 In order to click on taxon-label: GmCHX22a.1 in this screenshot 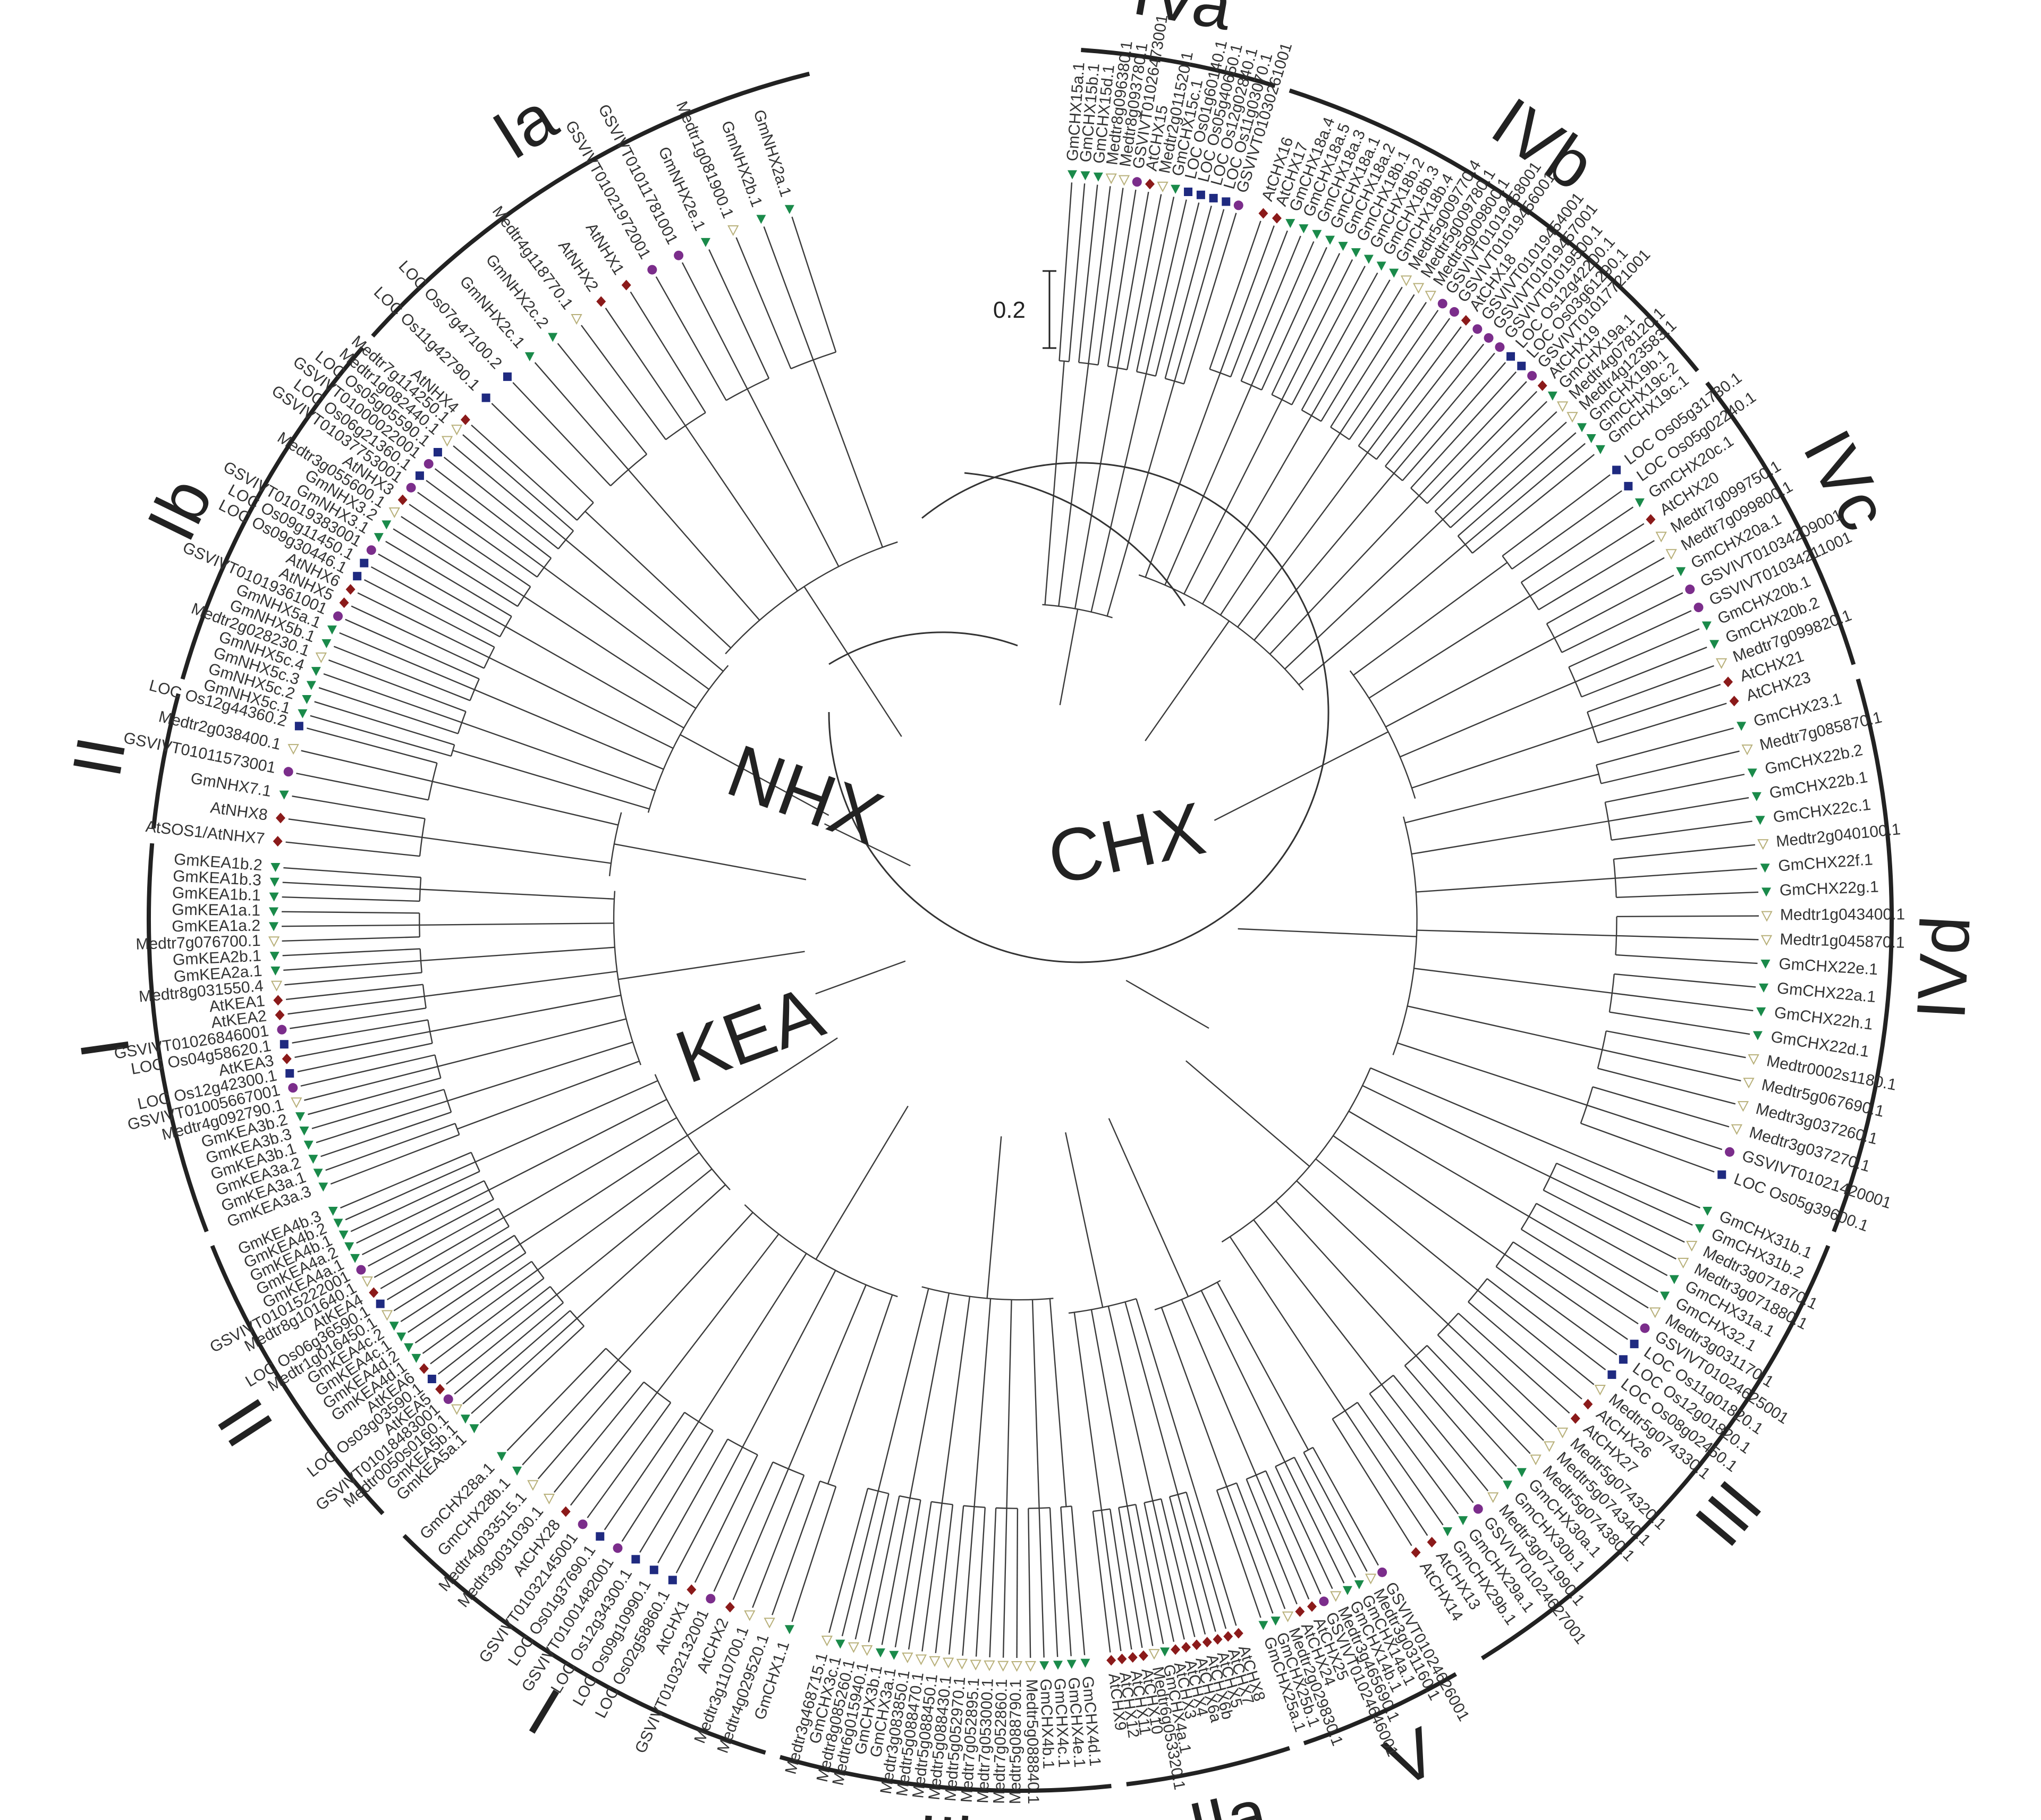, I will do `click(1826, 992)`.